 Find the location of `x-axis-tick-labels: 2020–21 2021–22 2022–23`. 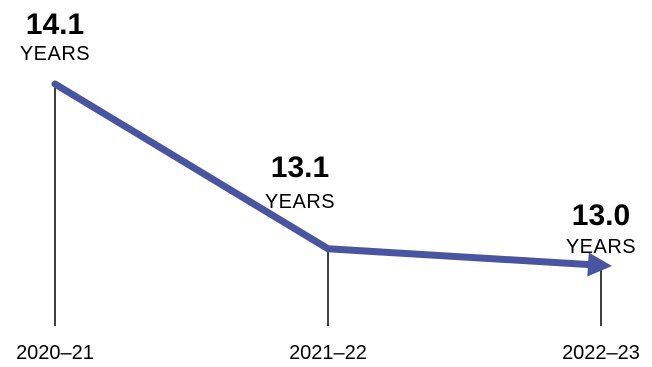

x-axis-tick-labels: 2020–21 2021–22 2022–23 is located at coordinates (328, 353).